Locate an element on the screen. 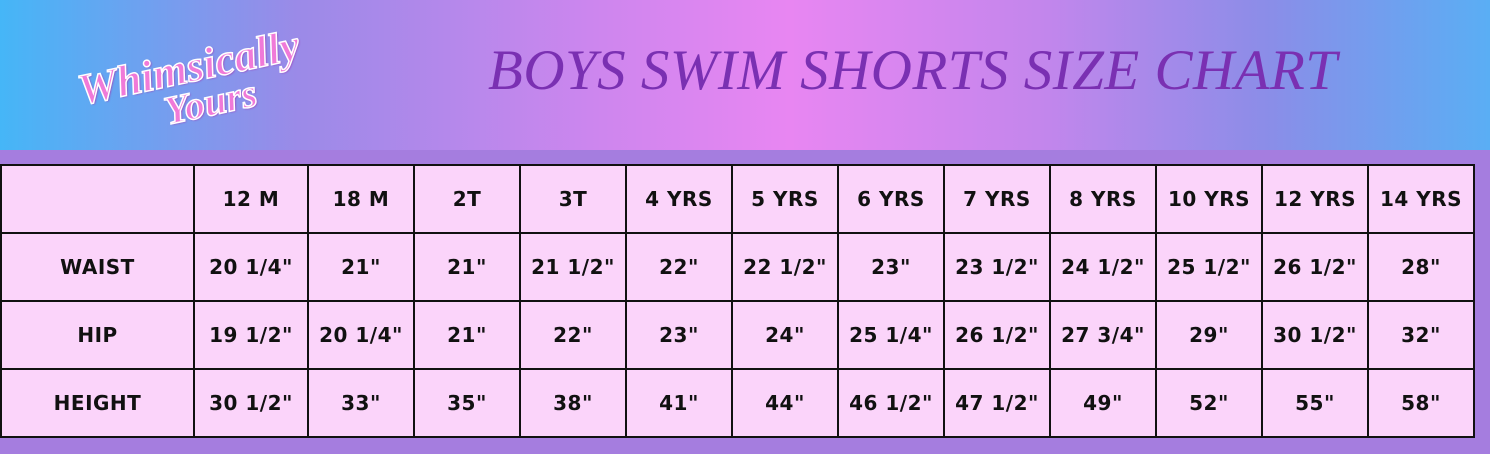  row-label: HEIGHT is located at coordinates (97, 403).